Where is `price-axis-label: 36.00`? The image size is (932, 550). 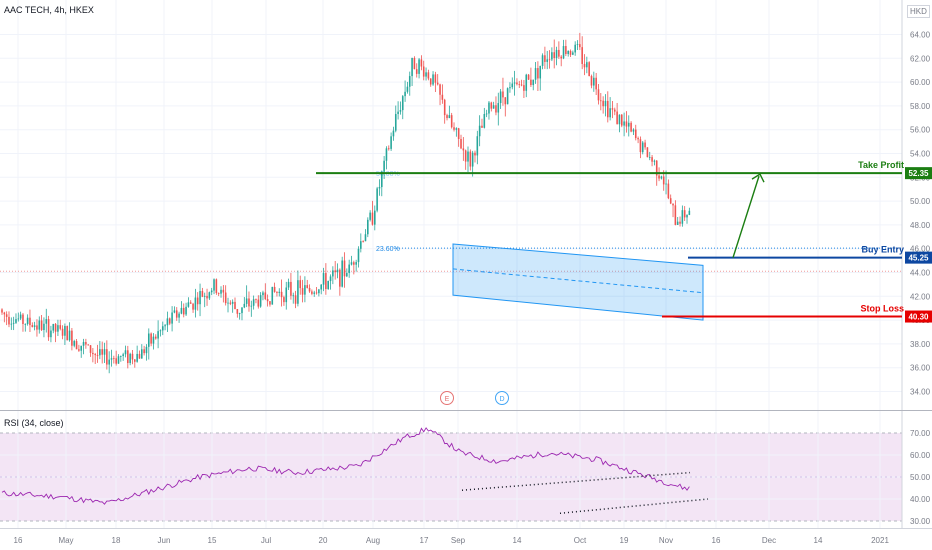 price-axis-label: 36.00 is located at coordinates (920, 368).